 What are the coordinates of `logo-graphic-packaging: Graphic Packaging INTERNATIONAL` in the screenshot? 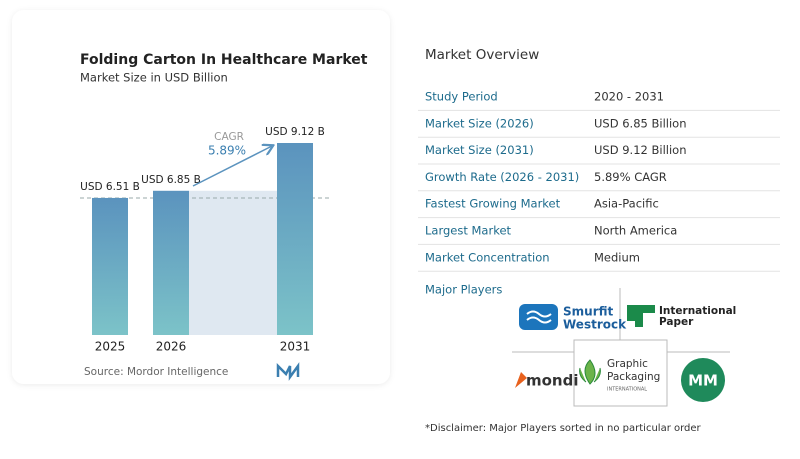 It's located at (619, 375).